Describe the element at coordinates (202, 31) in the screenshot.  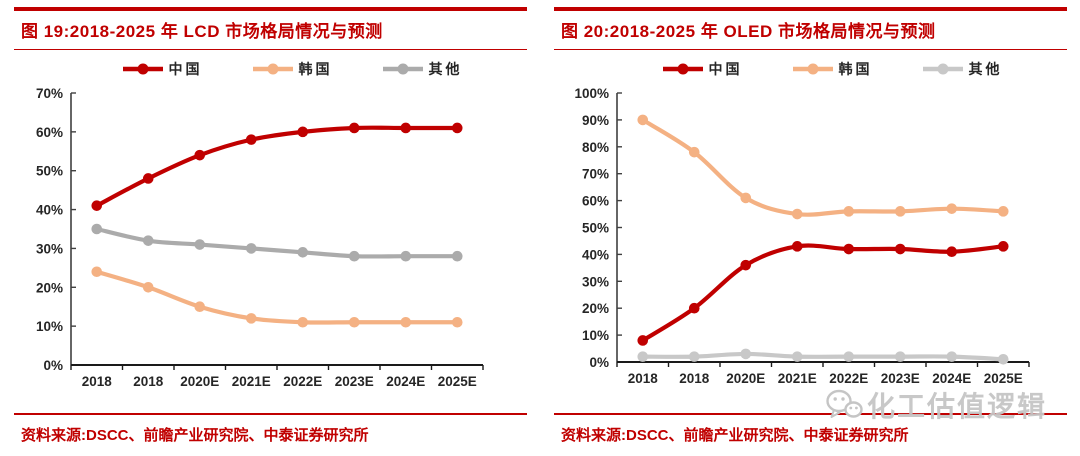
I see `figure-title-text: 图 19:2018-2025 年 LCD 市场格局情况与预测` at that location.